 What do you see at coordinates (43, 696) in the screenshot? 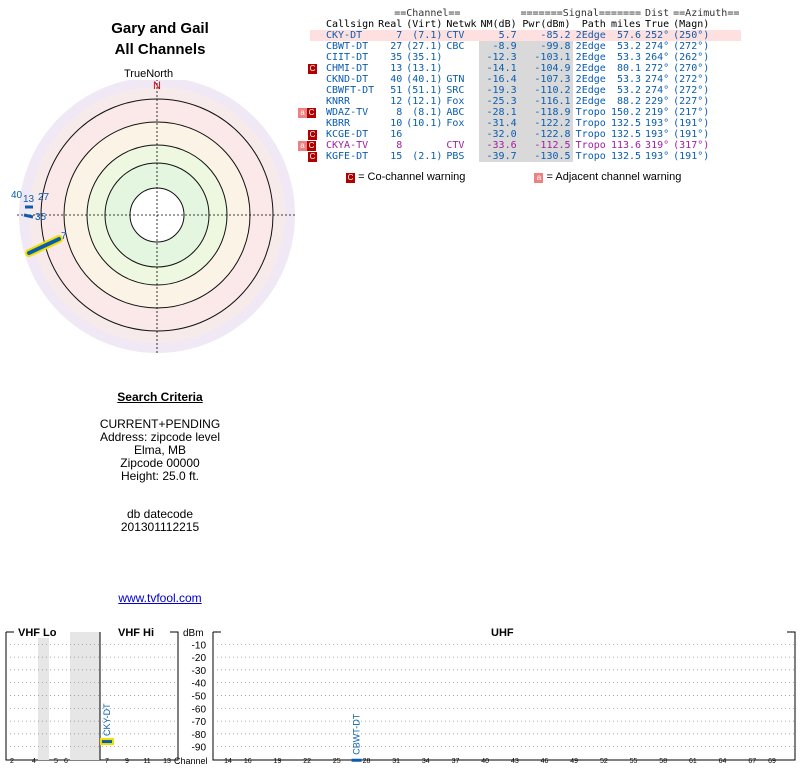
I see `vhf-lo-gap` at bounding box center [43, 696].